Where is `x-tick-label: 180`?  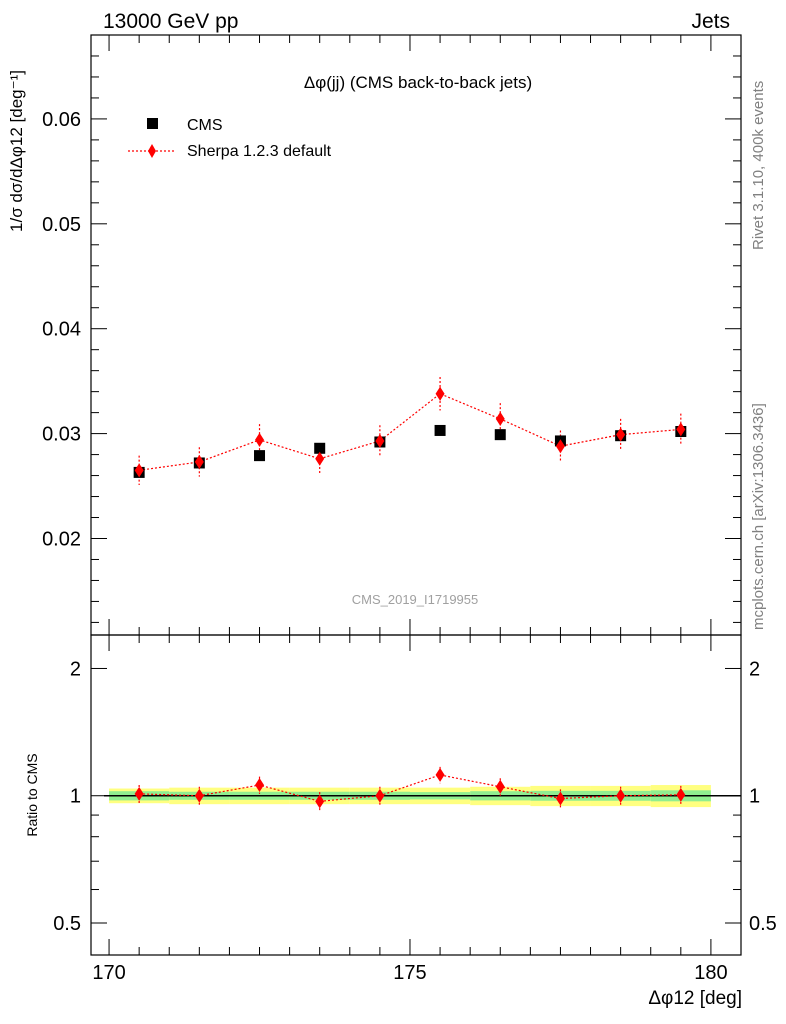 x-tick-label: 180 is located at coordinates (710, 973).